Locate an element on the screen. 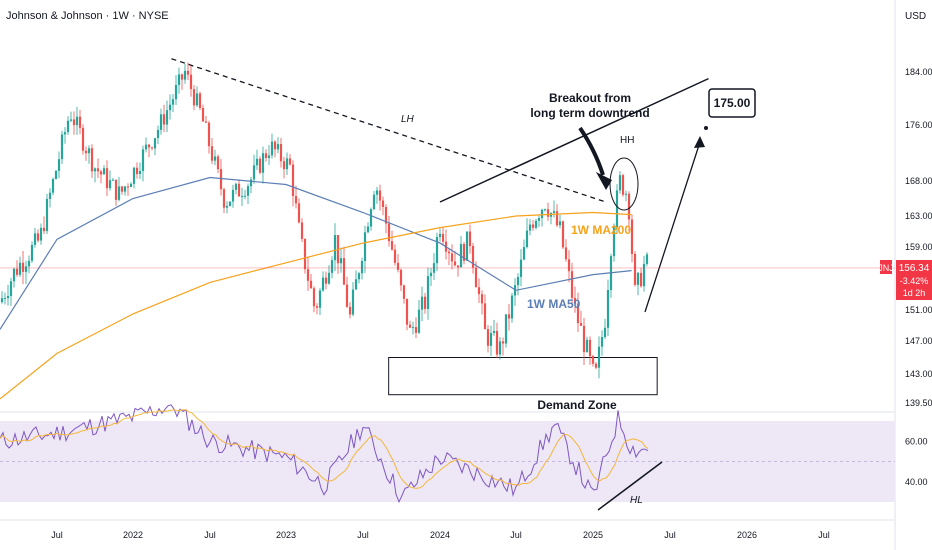  last-price-value: 156.34 is located at coordinates (914, 268).